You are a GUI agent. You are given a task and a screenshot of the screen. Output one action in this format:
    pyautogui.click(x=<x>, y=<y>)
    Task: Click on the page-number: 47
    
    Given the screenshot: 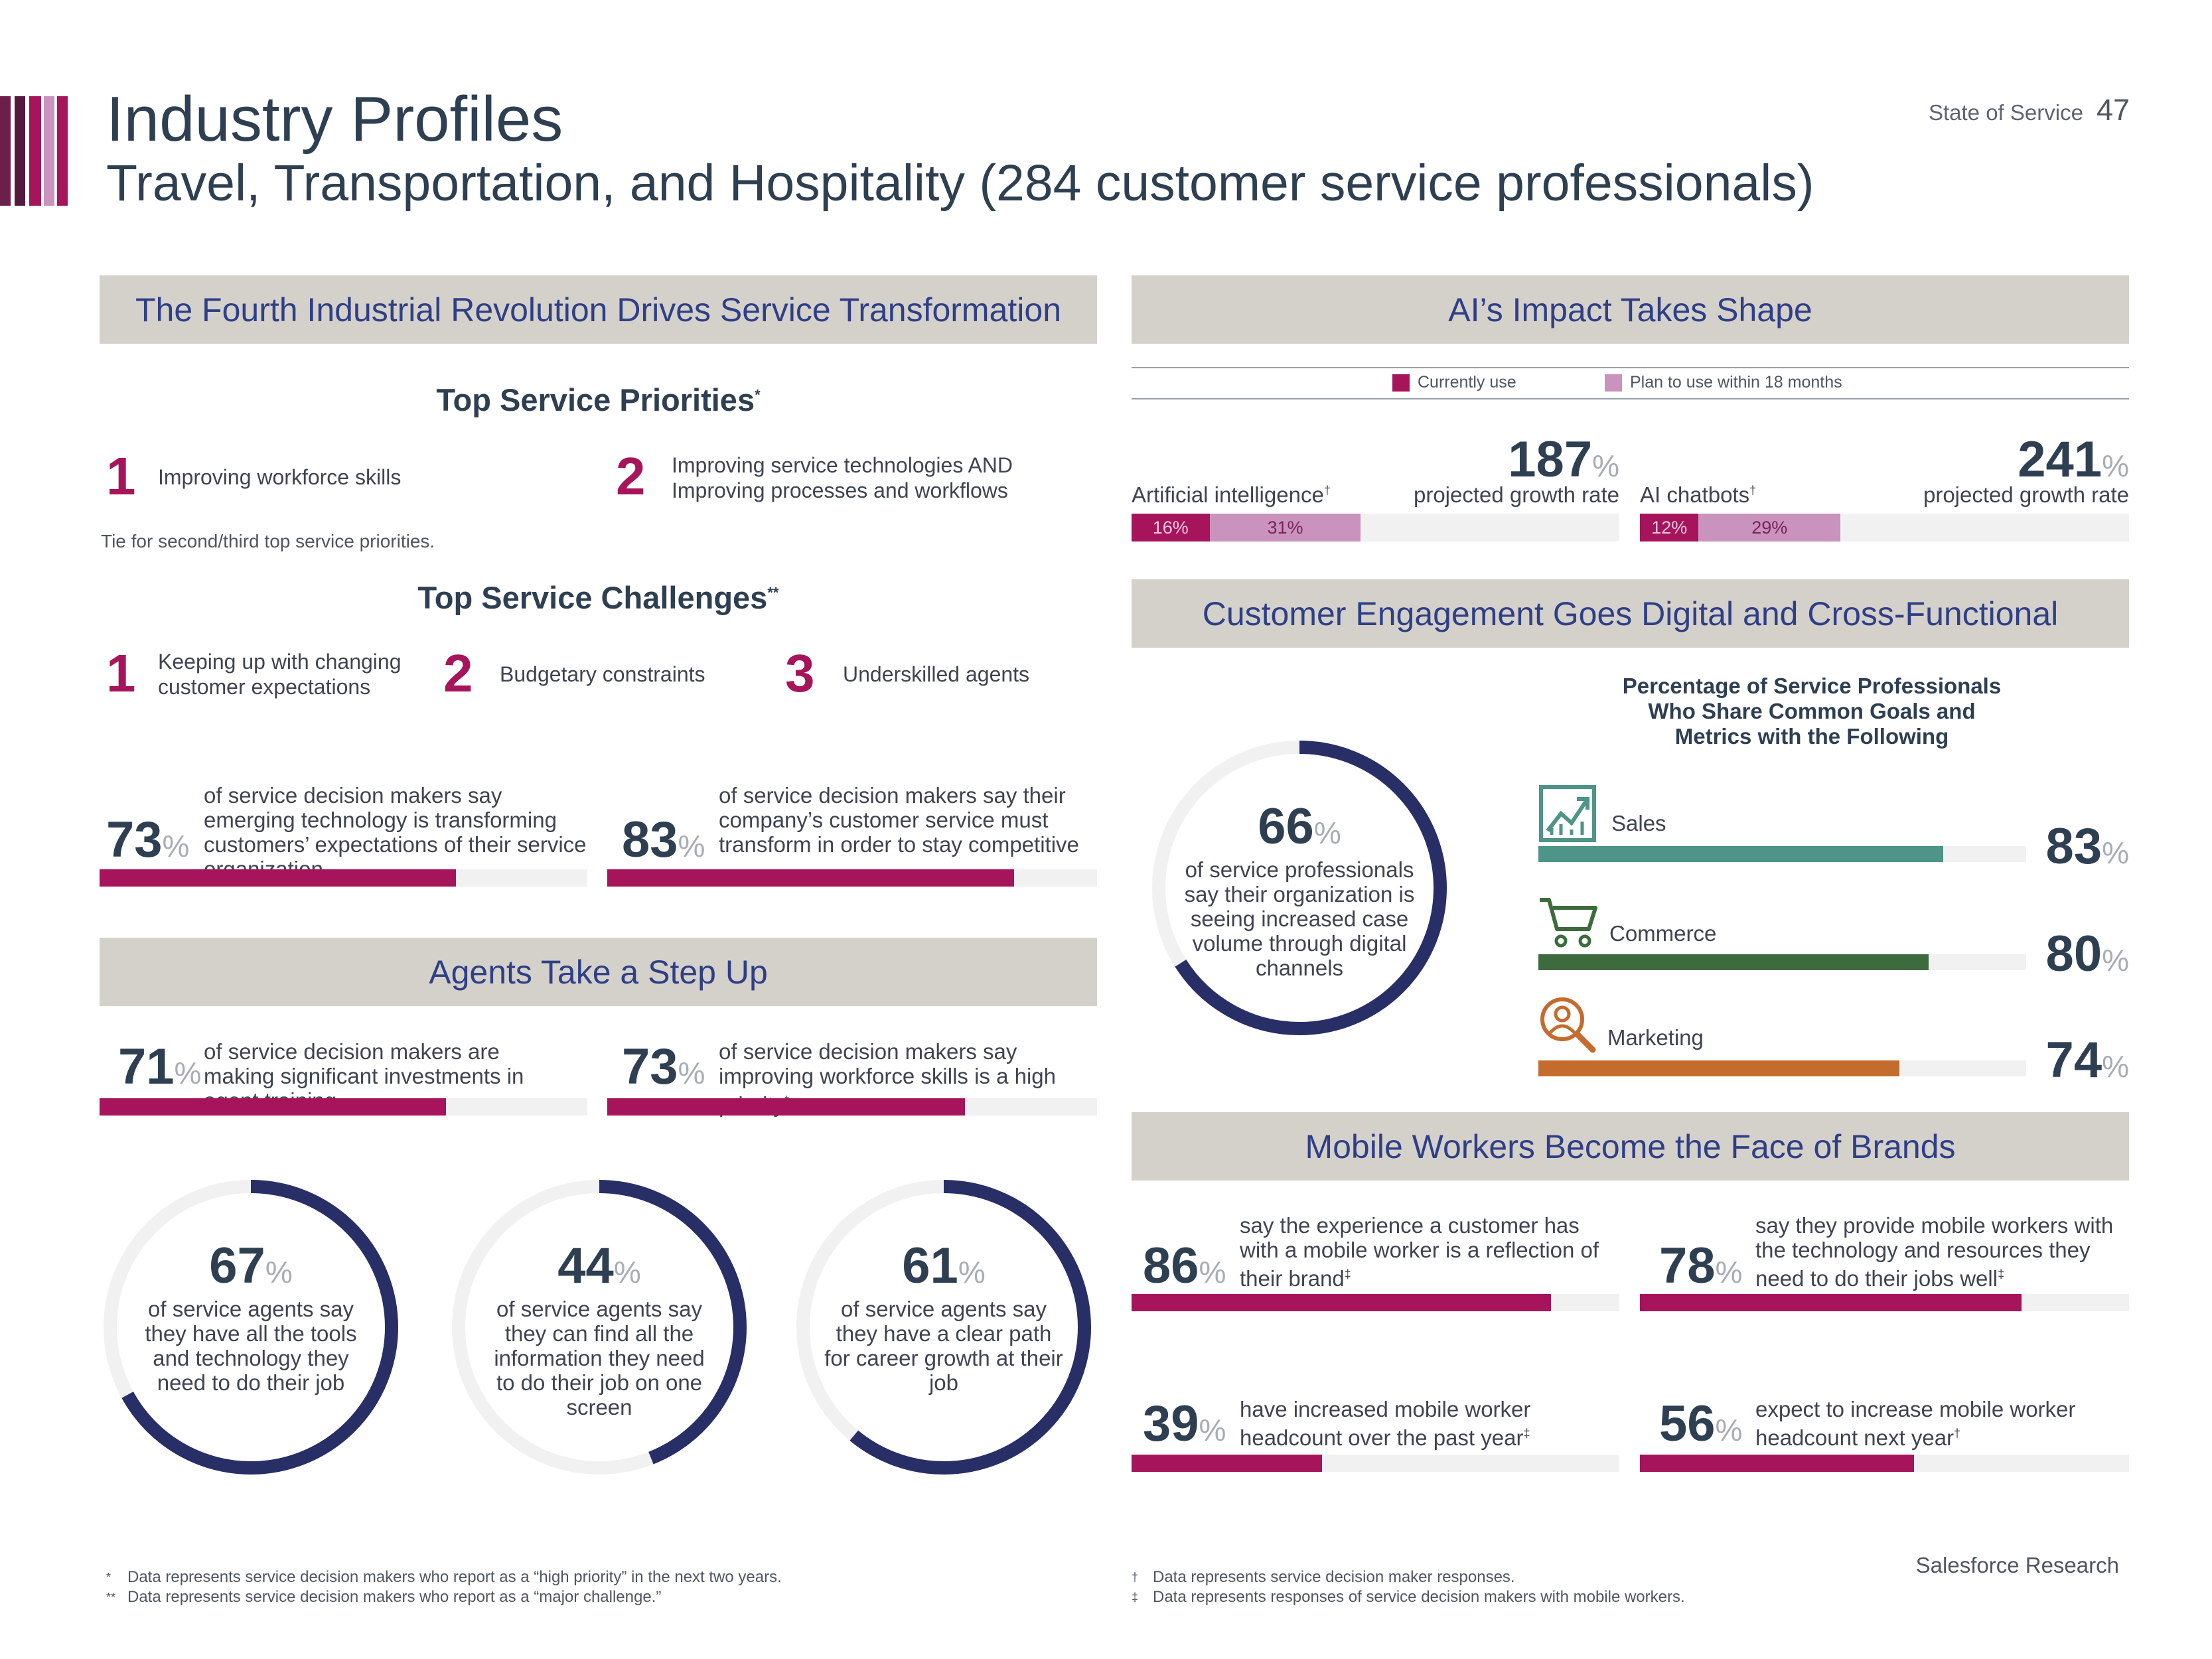 What is the action you would take?
    pyautogui.click(x=2113, y=110)
    